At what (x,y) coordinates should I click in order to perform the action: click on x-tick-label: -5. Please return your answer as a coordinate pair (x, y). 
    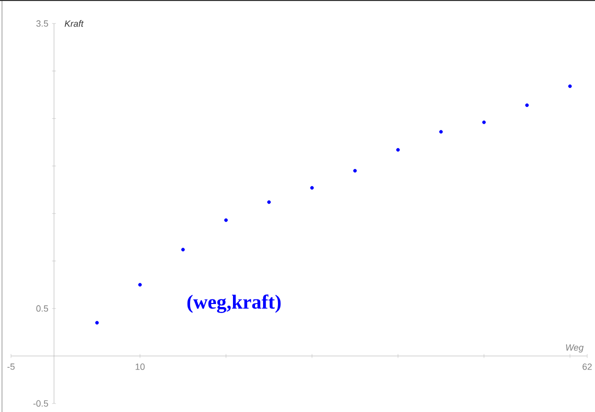
    Looking at the image, I should click on (11, 367).